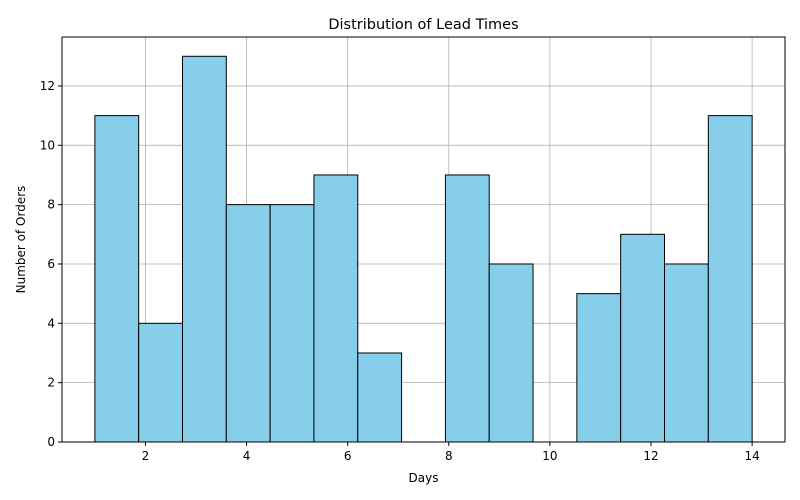  What do you see at coordinates (51, 264) in the screenshot?
I see `y-tick-label-3: 6` at bounding box center [51, 264].